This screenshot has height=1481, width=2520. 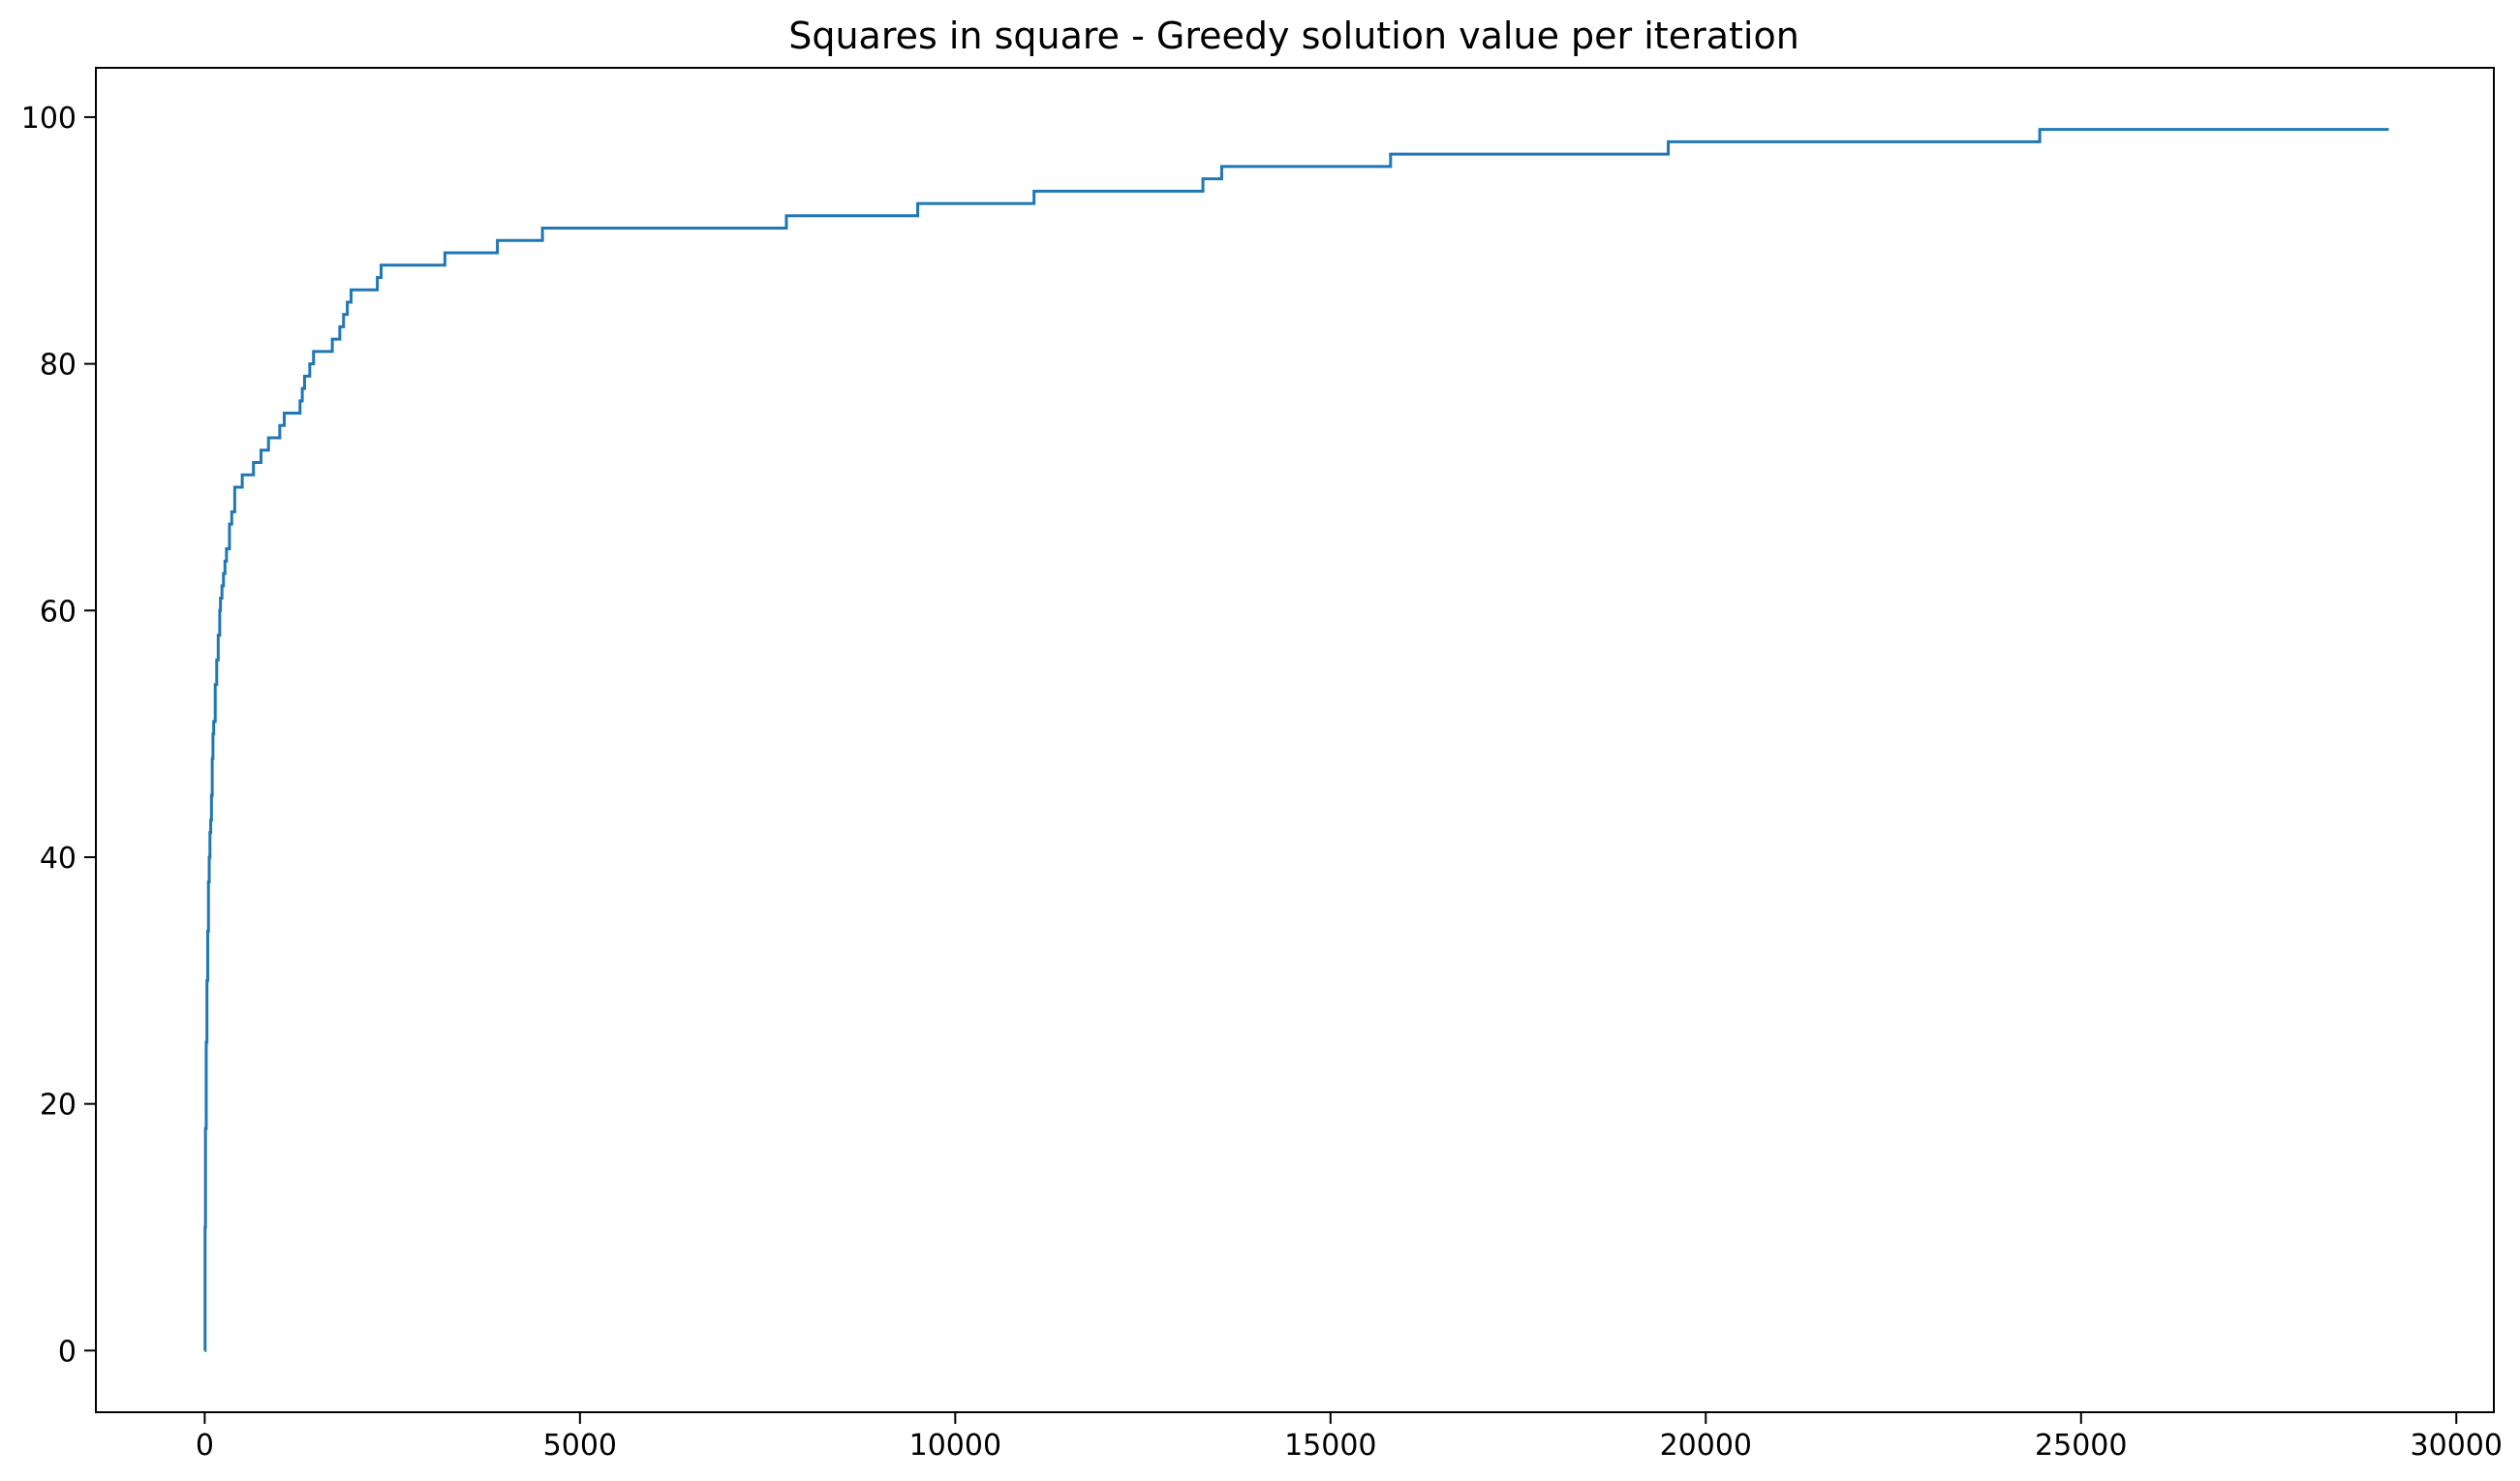 What do you see at coordinates (580, 1446) in the screenshot?
I see `x-tick-label: 5000` at bounding box center [580, 1446].